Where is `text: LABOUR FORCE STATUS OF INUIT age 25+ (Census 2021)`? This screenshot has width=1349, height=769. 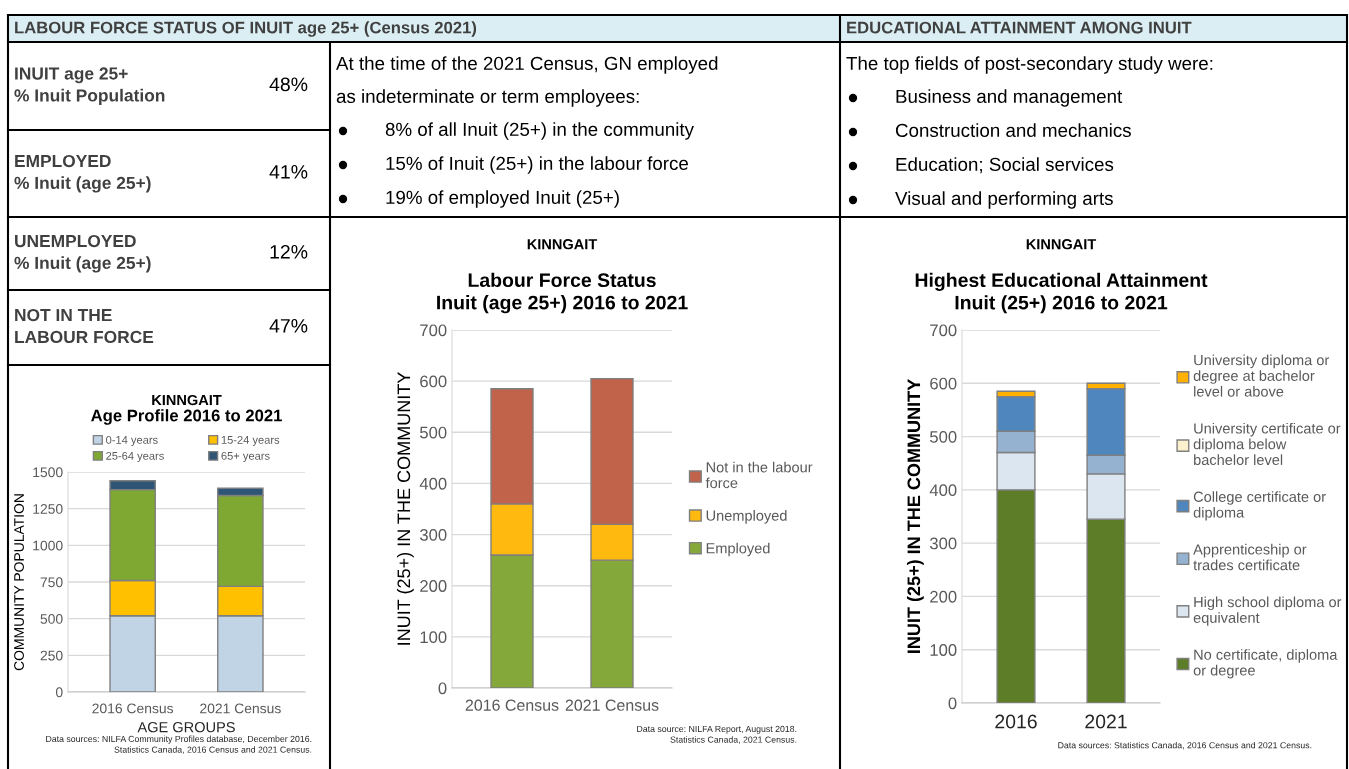 text: LABOUR FORCE STATUS OF INUIT age 25+ (Census 2021) is located at coordinates (246, 29).